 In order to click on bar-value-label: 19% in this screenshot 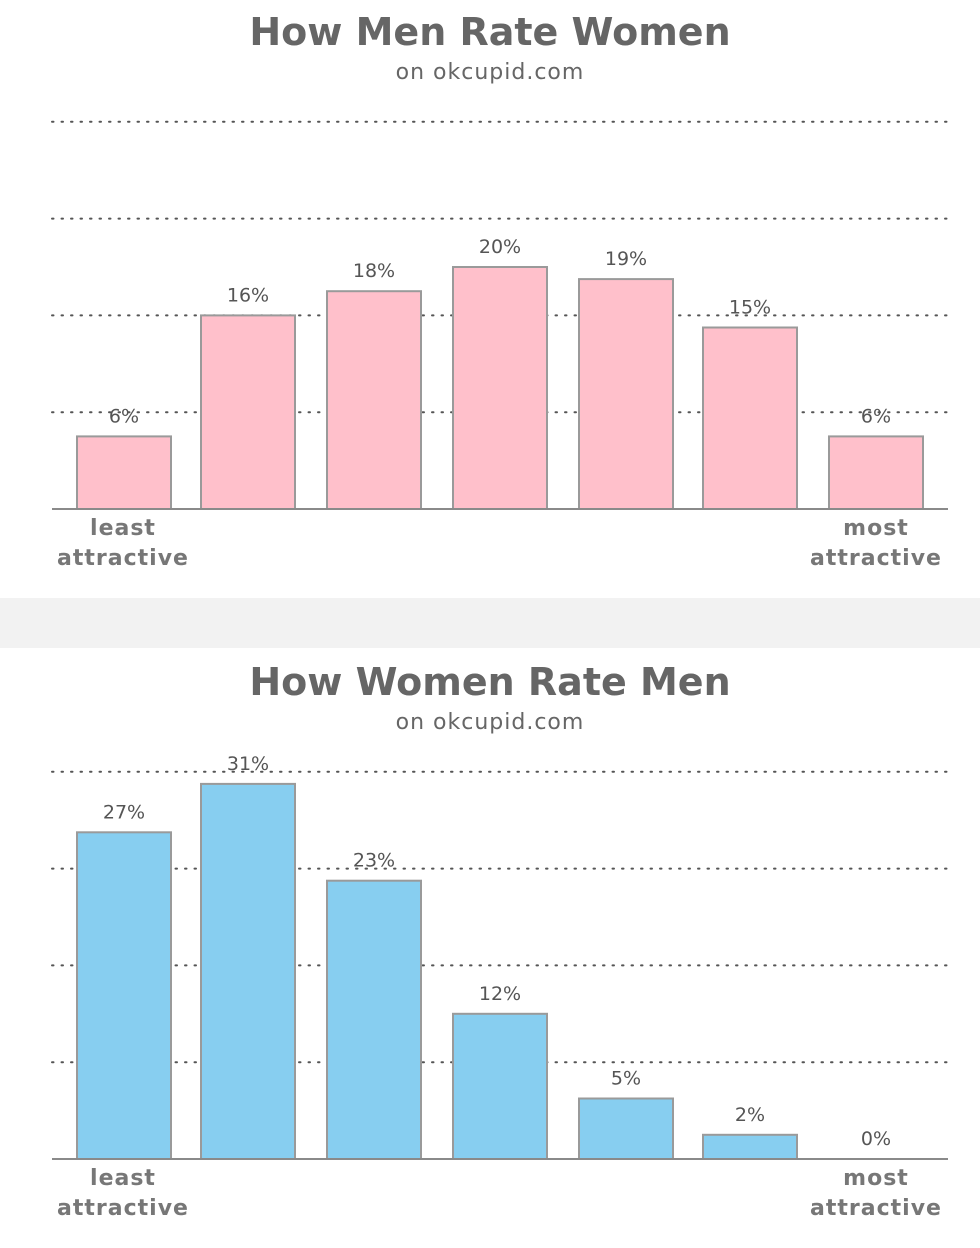, I will do `click(626, 259)`.